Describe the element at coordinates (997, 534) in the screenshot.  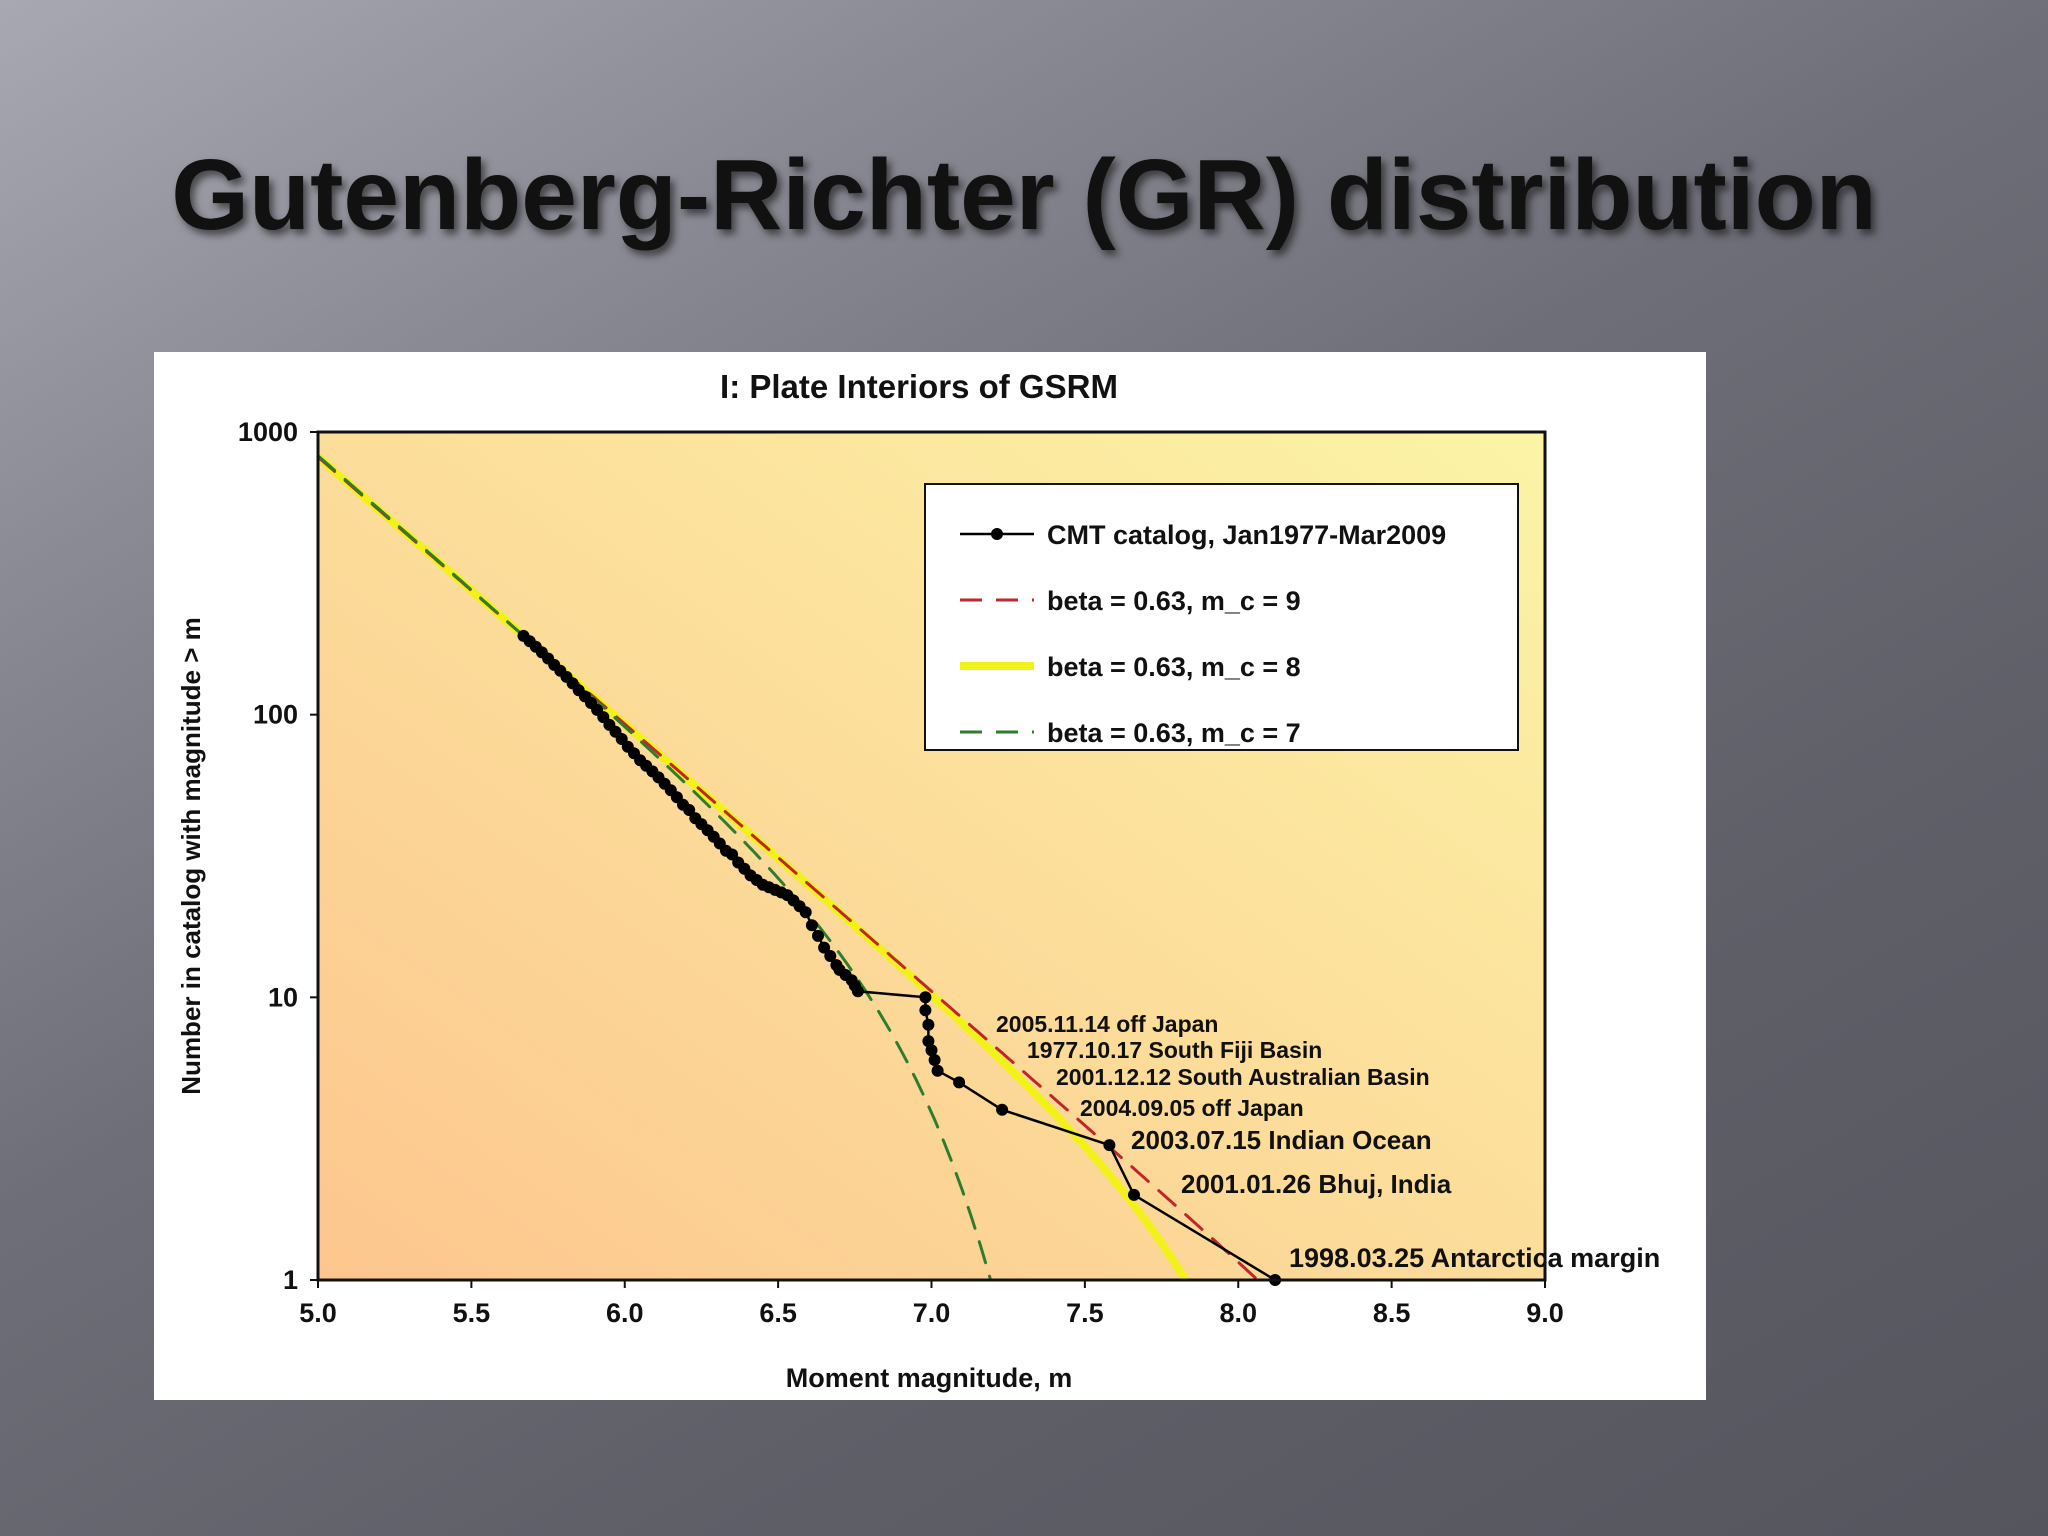
I see `legend-marker-cmt` at that location.